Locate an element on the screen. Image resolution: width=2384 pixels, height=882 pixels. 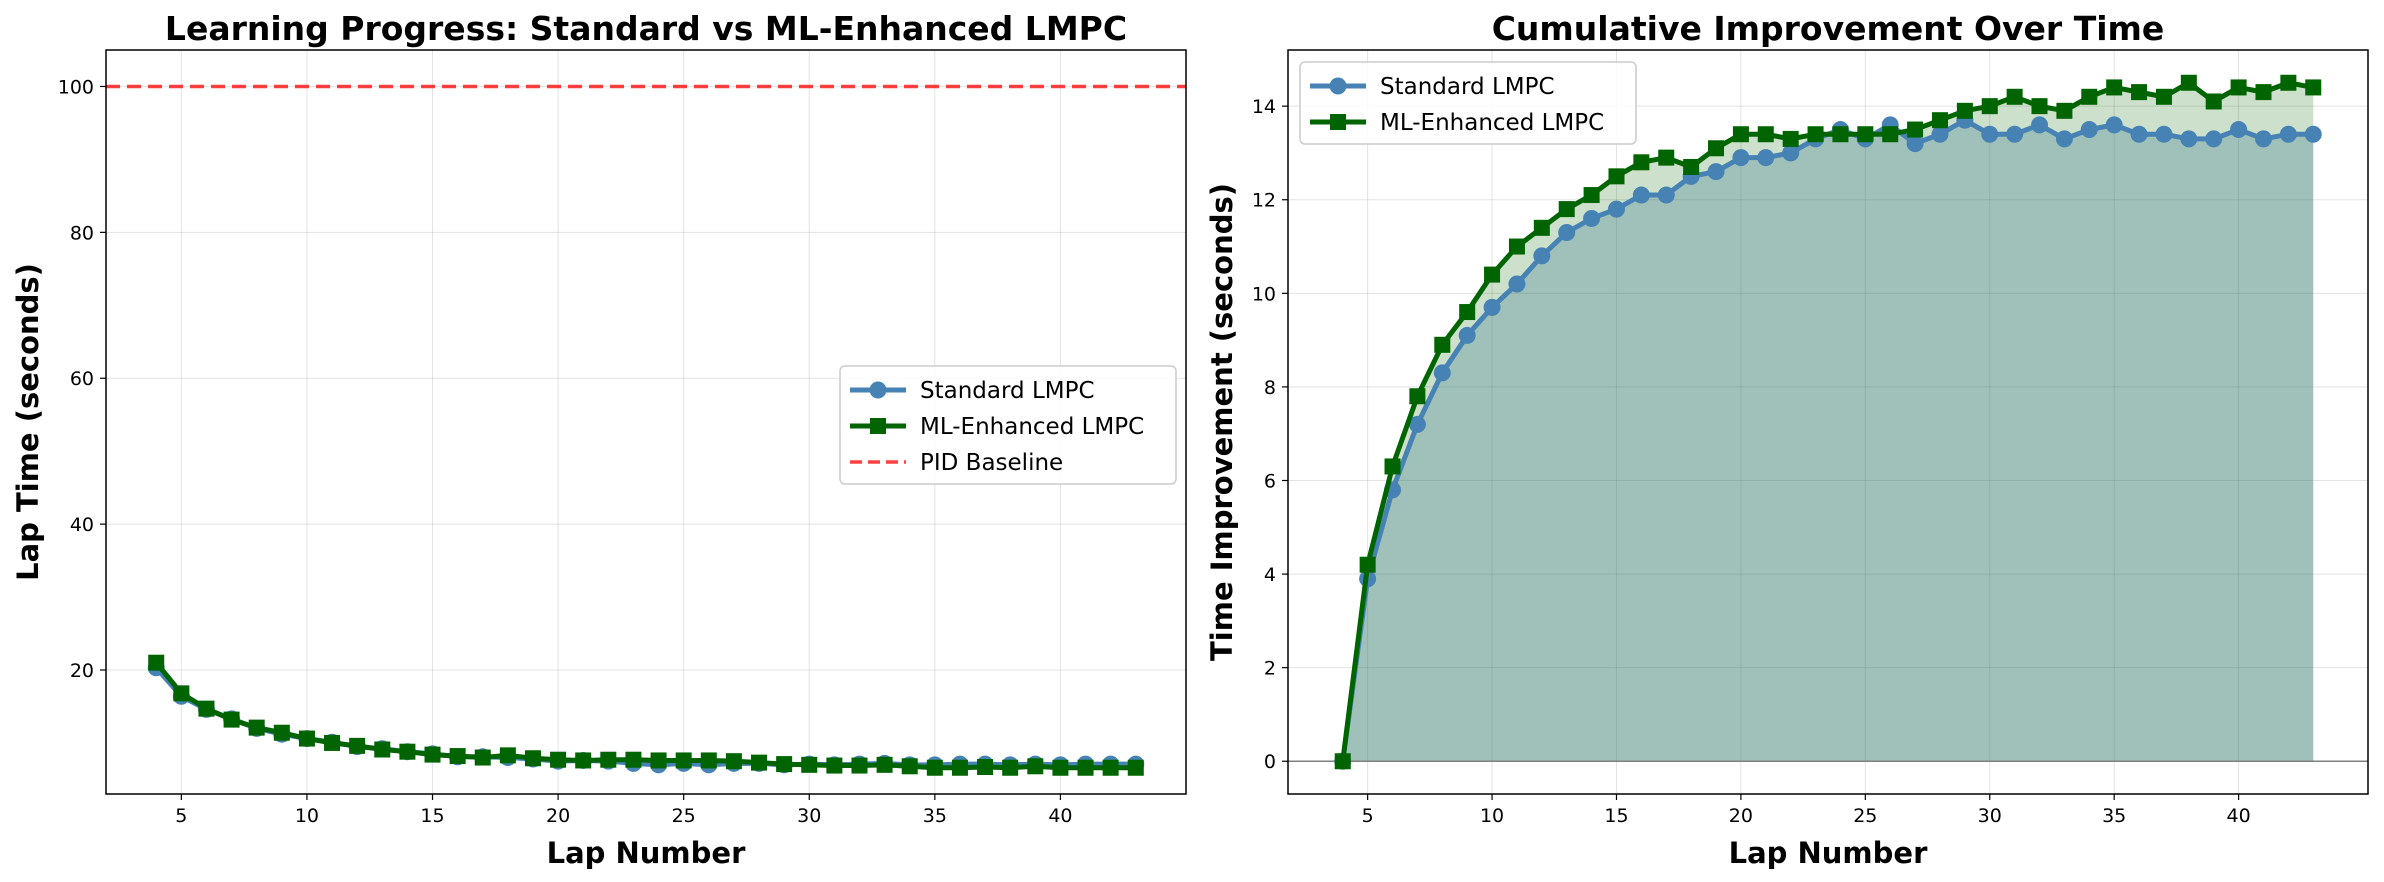
standard-series-line is located at coordinates (645, 717).